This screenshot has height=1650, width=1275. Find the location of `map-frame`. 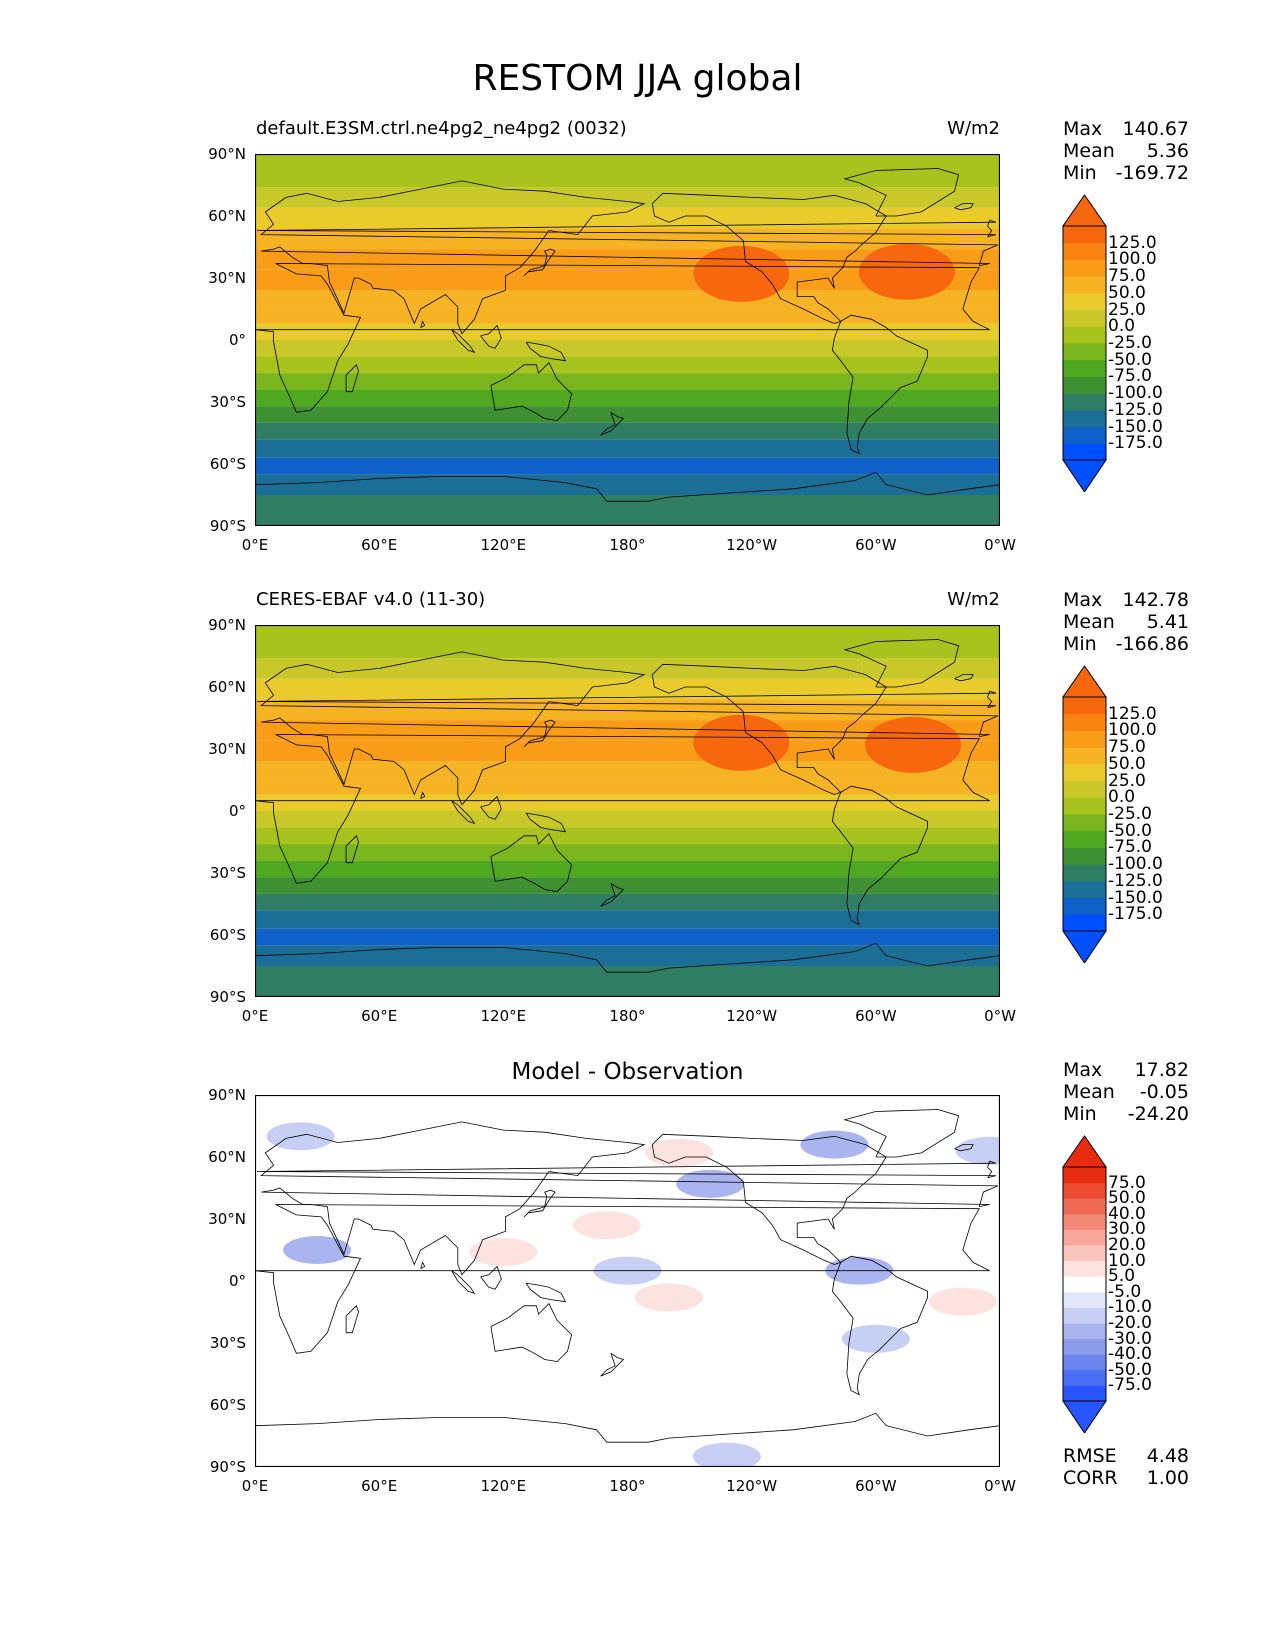

map-frame is located at coordinates (627, 340).